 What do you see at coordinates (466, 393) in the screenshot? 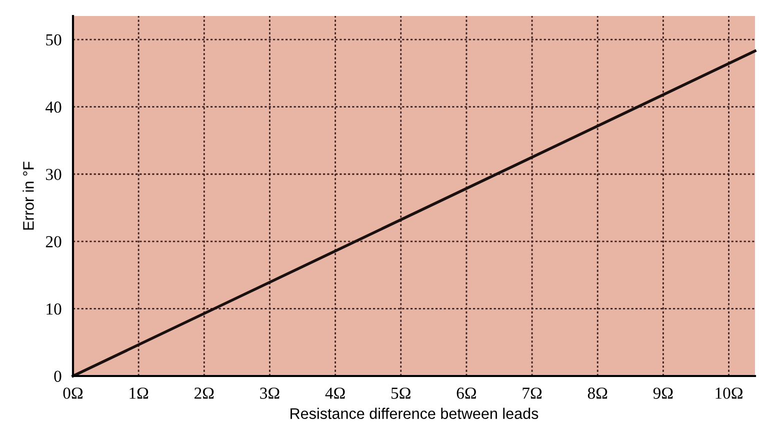
I see `x-tick-label: 6Ω` at bounding box center [466, 393].